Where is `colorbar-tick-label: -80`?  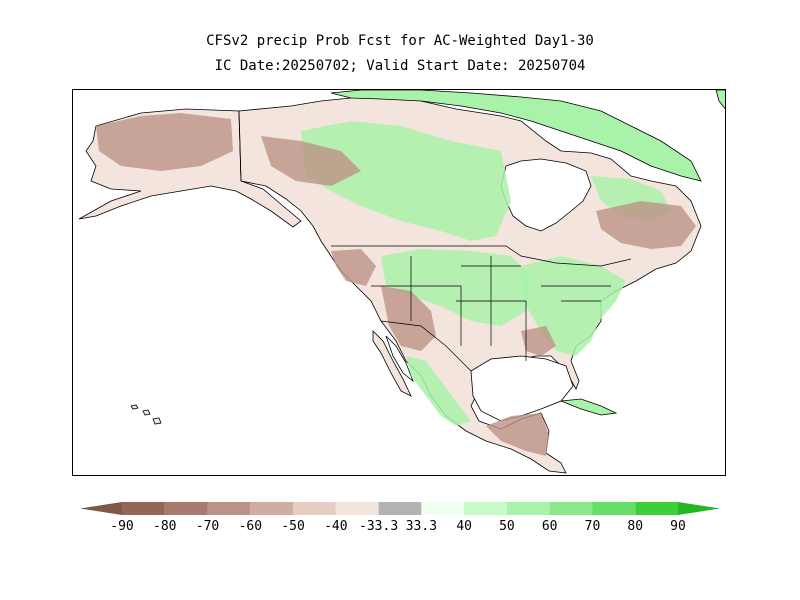 colorbar-tick-label: -80 is located at coordinates (164, 526).